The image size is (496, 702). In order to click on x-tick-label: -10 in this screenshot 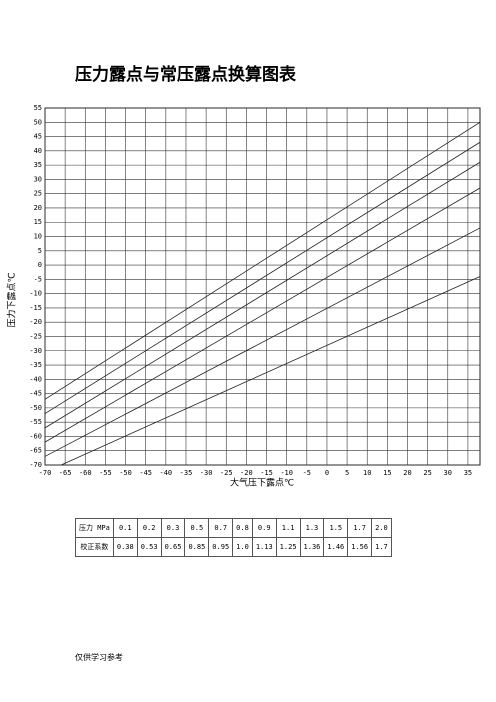, I will do `click(286, 473)`.